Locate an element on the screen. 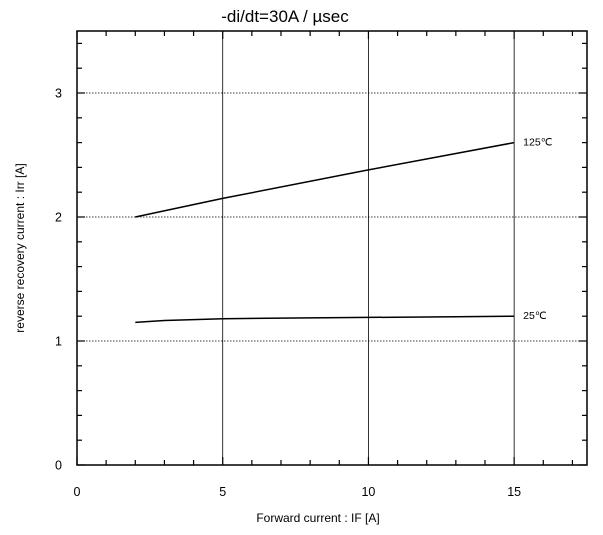 The height and width of the screenshot is (535, 603). x-axis-label: Forward current : IF [A] is located at coordinates (317, 518).